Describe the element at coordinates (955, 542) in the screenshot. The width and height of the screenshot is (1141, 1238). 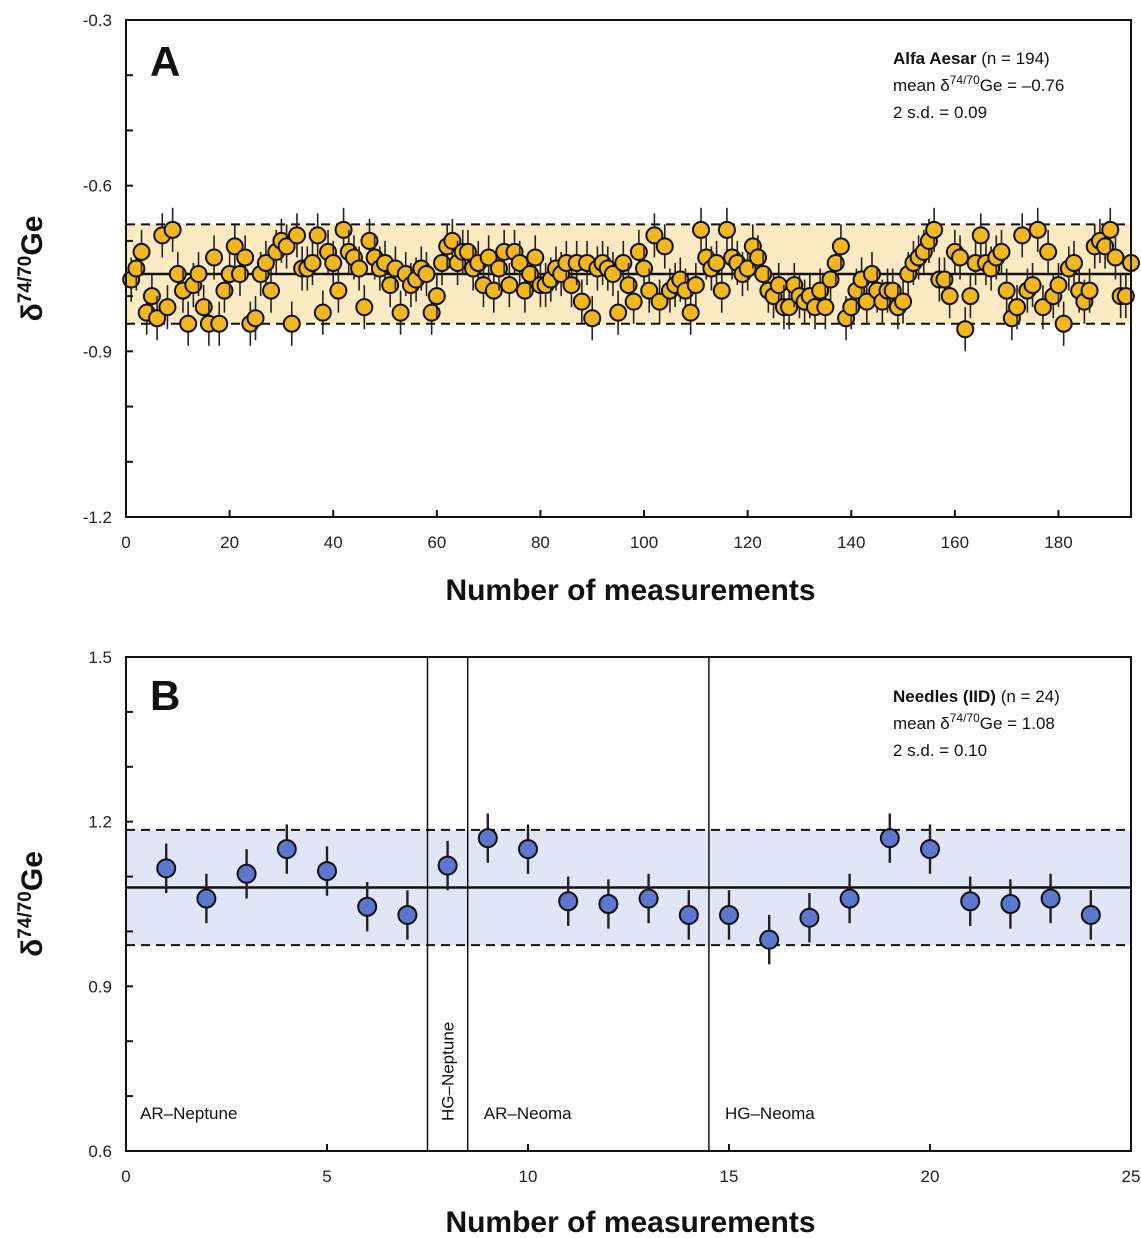
I see `x-tick-label: 160` at that location.